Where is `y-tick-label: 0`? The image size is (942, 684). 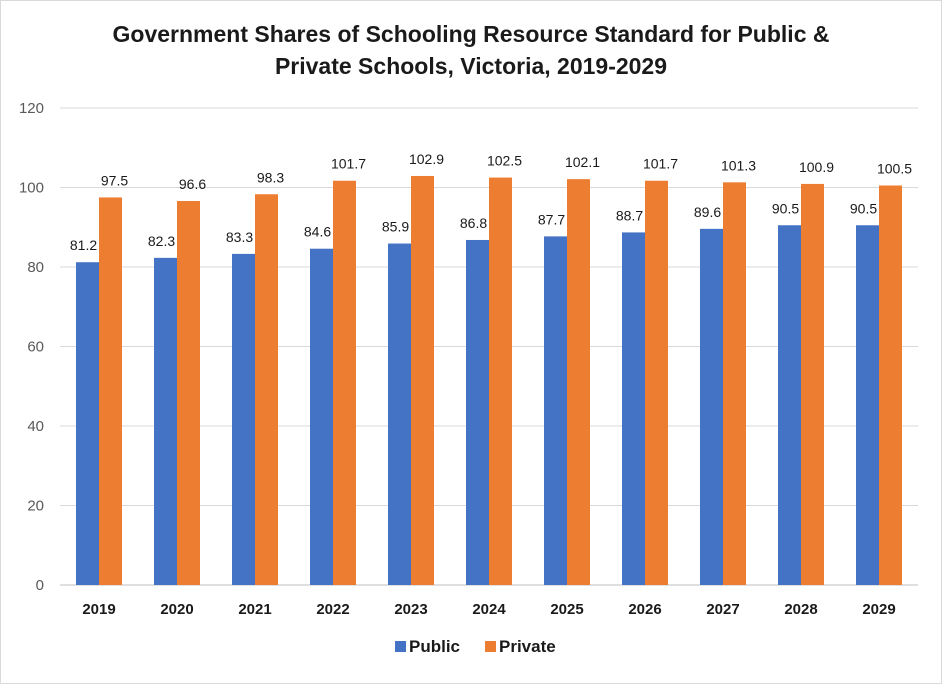
y-tick-label: 0 is located at coordinates (40, 585).